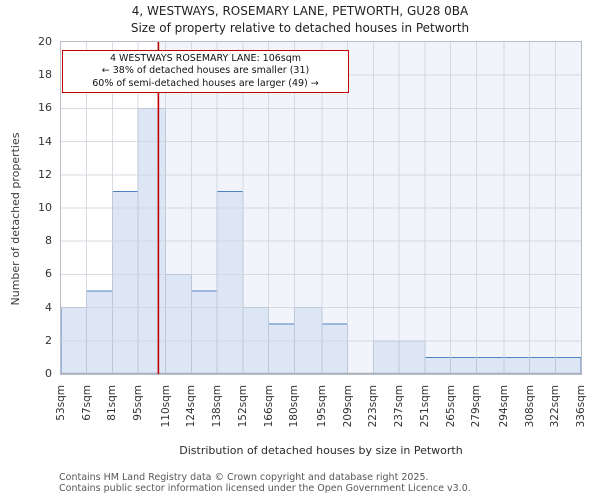  Describe the element at coordinates (45, 174) in the screenshot. I see `y-tick-label: 12` at that location.